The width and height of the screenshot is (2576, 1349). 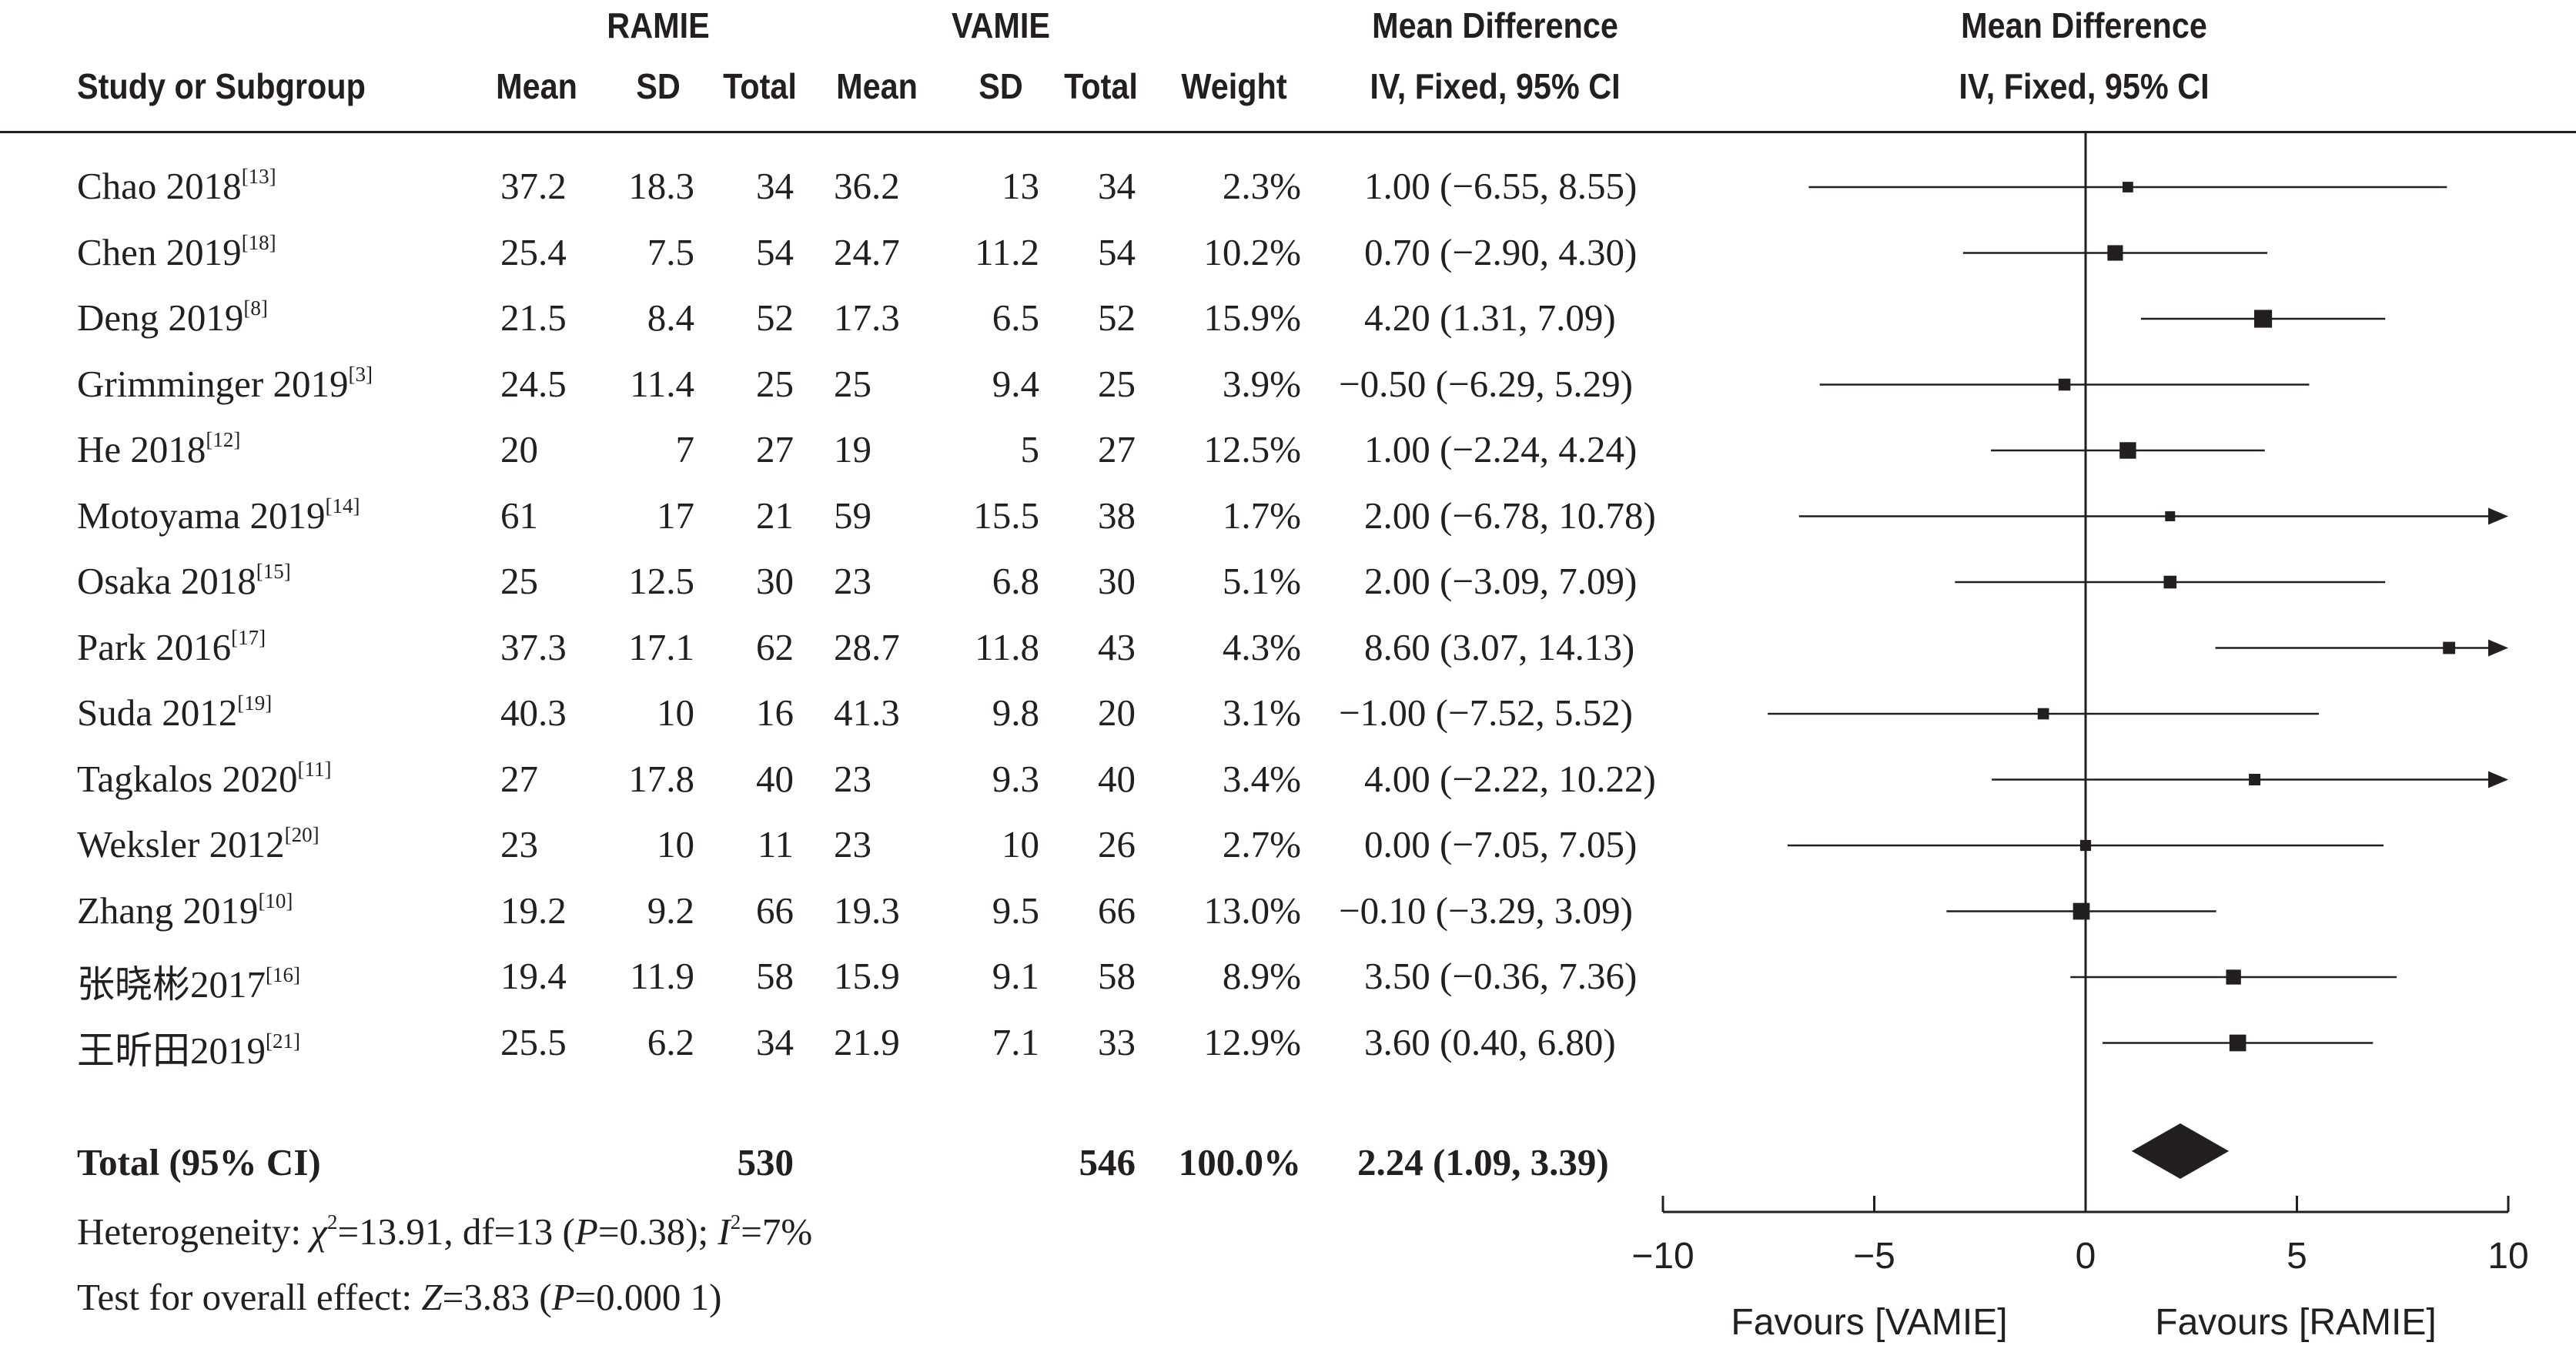 I want to click on ci-cell: 4.00 (−2.22, 10.22), so click(x=1510, y=778).